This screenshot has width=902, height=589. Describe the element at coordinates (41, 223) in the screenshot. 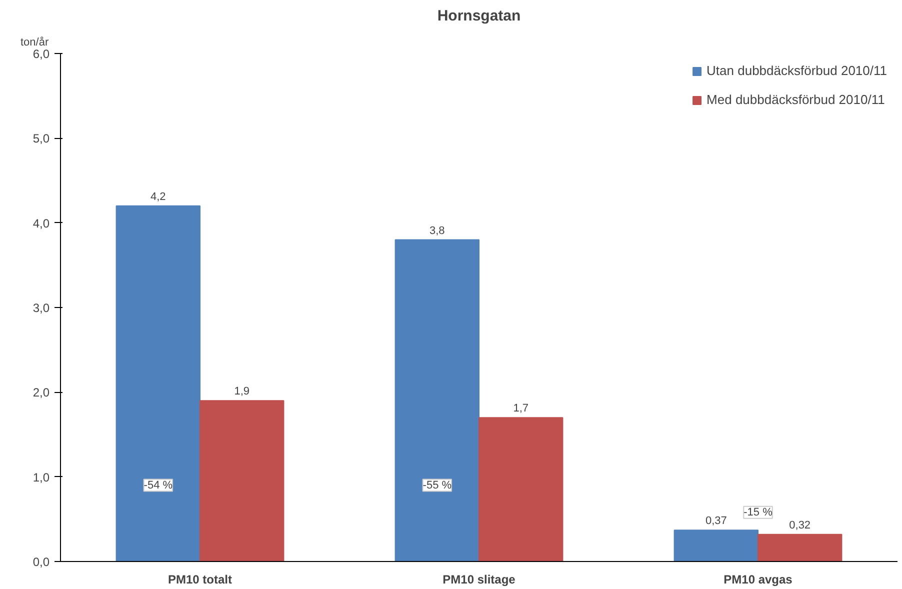

I see `y-tick-label: 4,0` at that location.